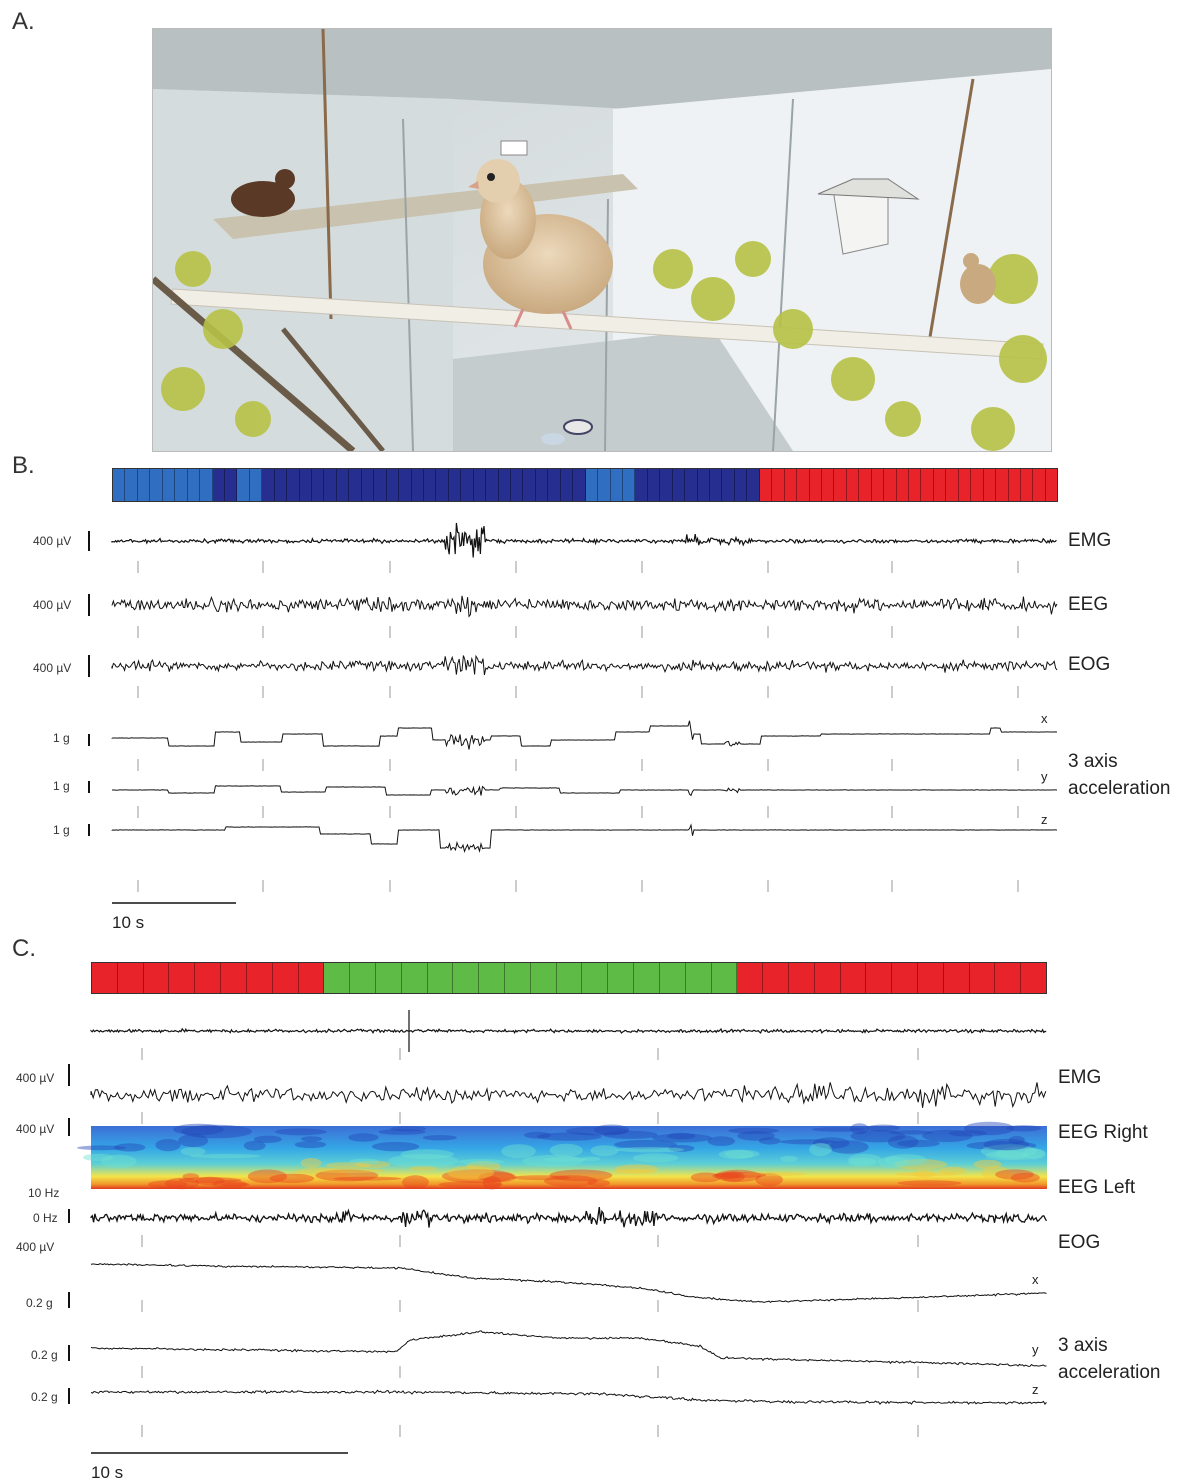  Describe the element at coordinates (584, 838) in the screenshot. I see `accel-z-trace-b` at that location.